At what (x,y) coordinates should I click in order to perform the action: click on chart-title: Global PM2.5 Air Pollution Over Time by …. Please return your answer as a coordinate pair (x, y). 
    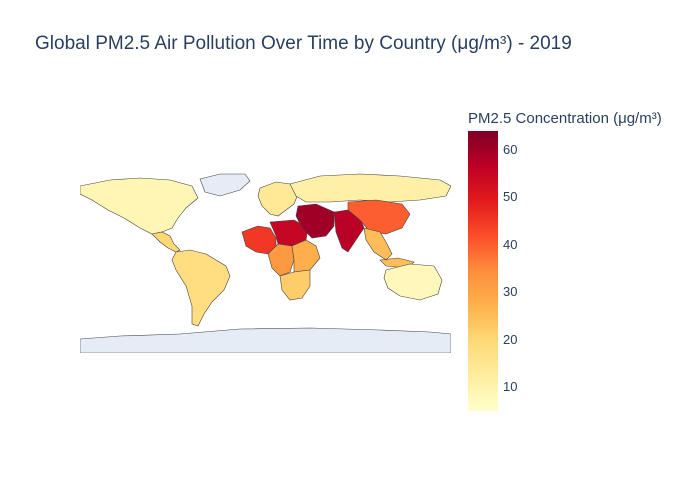
    Looking at the image, I should click on (303, 43).